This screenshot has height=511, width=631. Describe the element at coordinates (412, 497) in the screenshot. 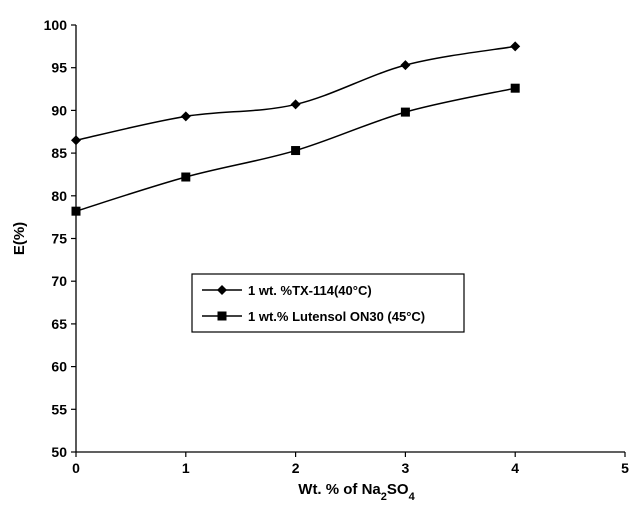

I see `x-axis-title-sub2: 4` at that location.